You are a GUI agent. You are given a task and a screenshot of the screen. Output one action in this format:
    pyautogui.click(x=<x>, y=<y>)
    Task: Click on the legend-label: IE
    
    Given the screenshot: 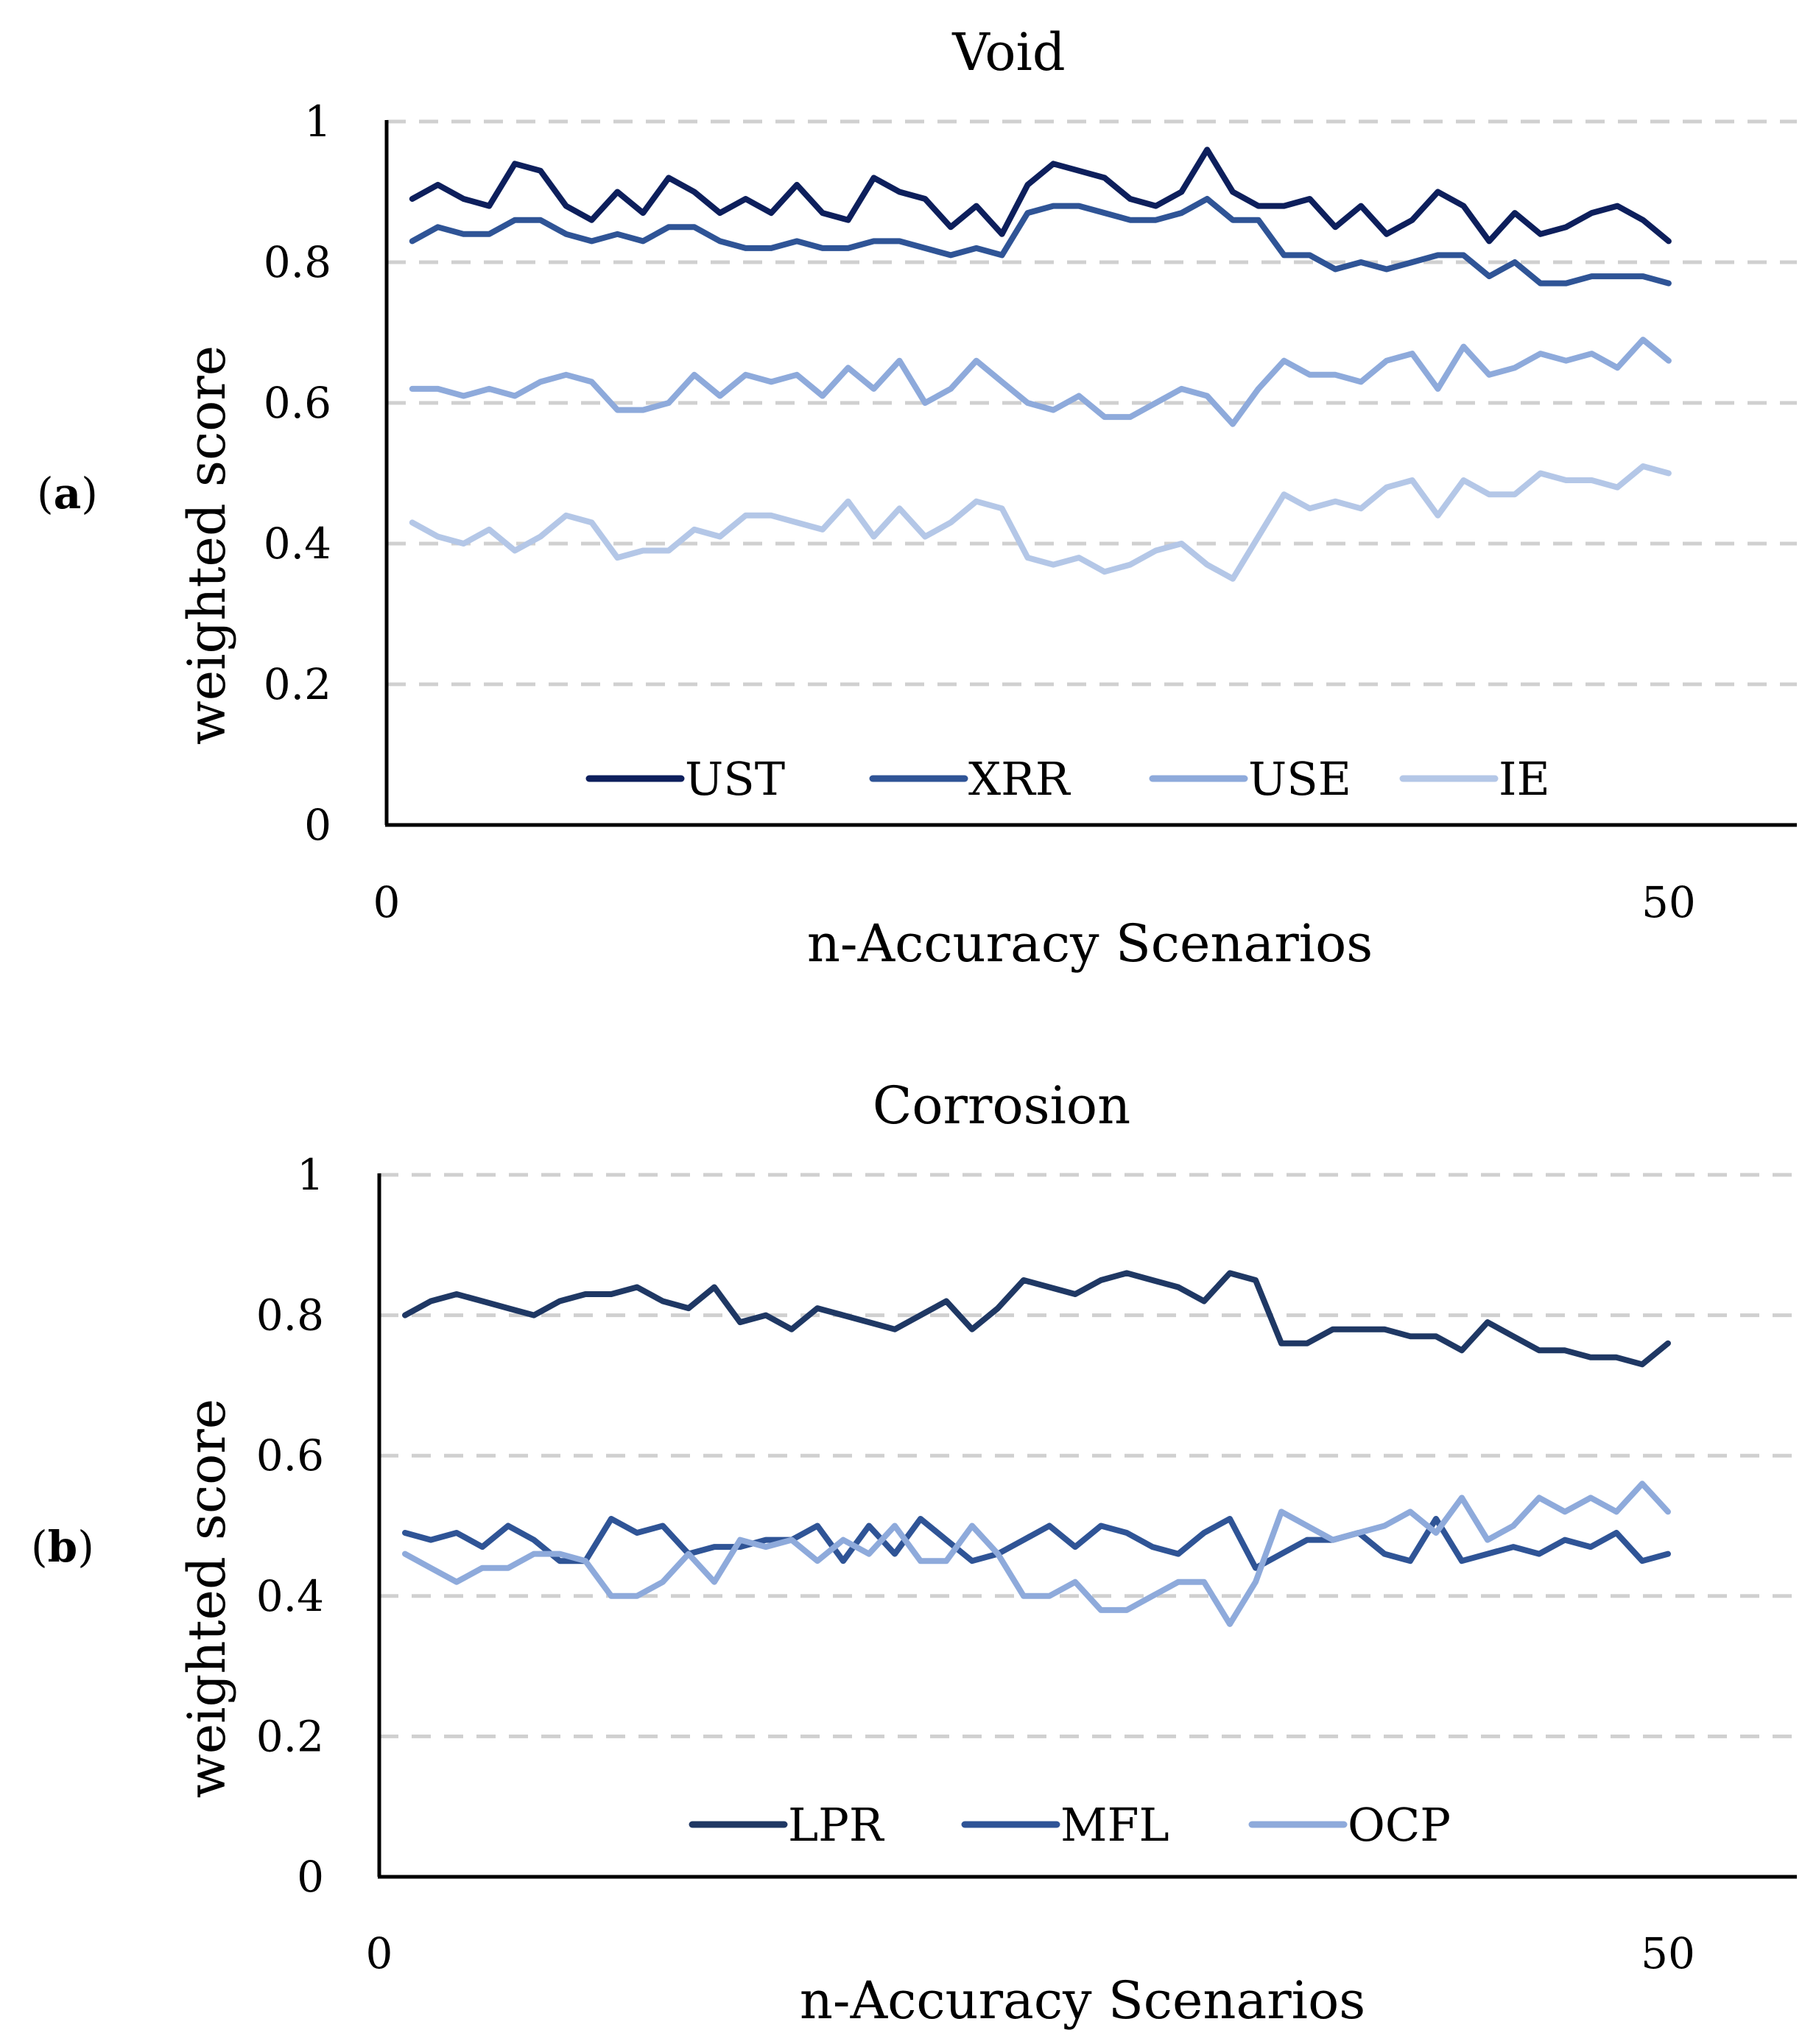 What is the action you would take?
    pyautogui.click(x=1524, y=779)
    